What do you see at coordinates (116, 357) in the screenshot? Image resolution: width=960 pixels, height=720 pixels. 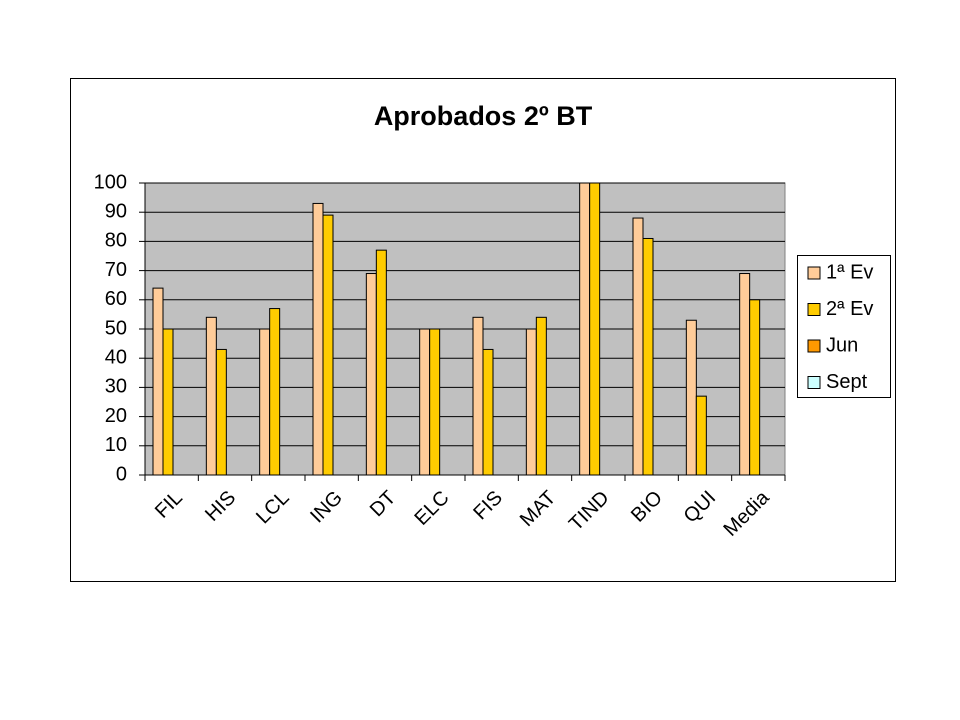 I see `y-tick-label: 40` at bounding box center [116, 357].